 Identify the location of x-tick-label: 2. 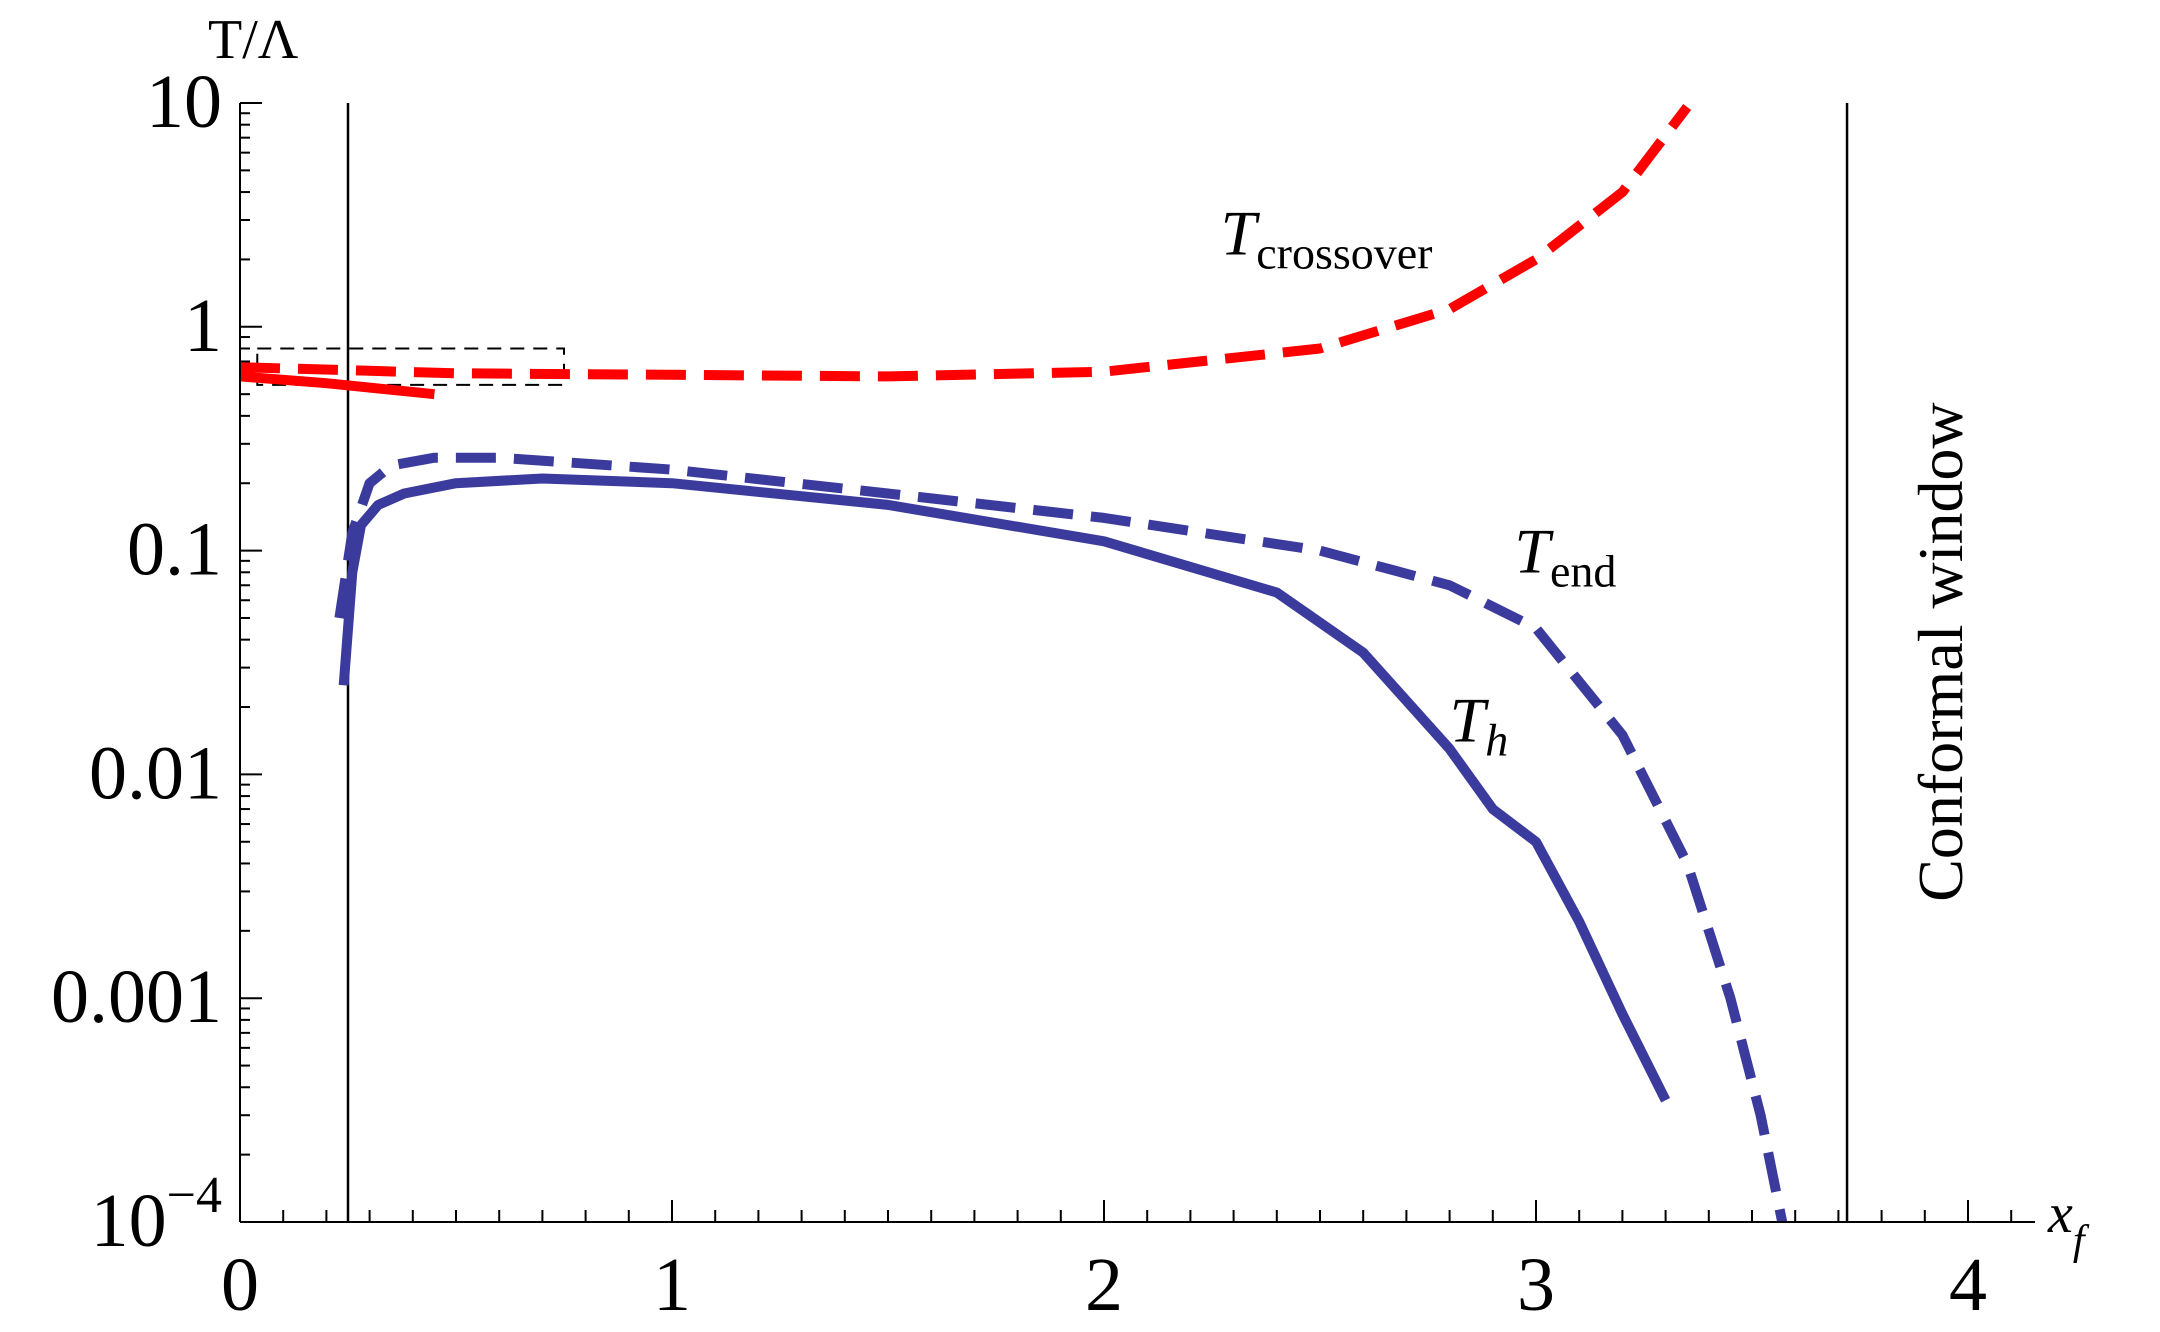
(1104, 1285).